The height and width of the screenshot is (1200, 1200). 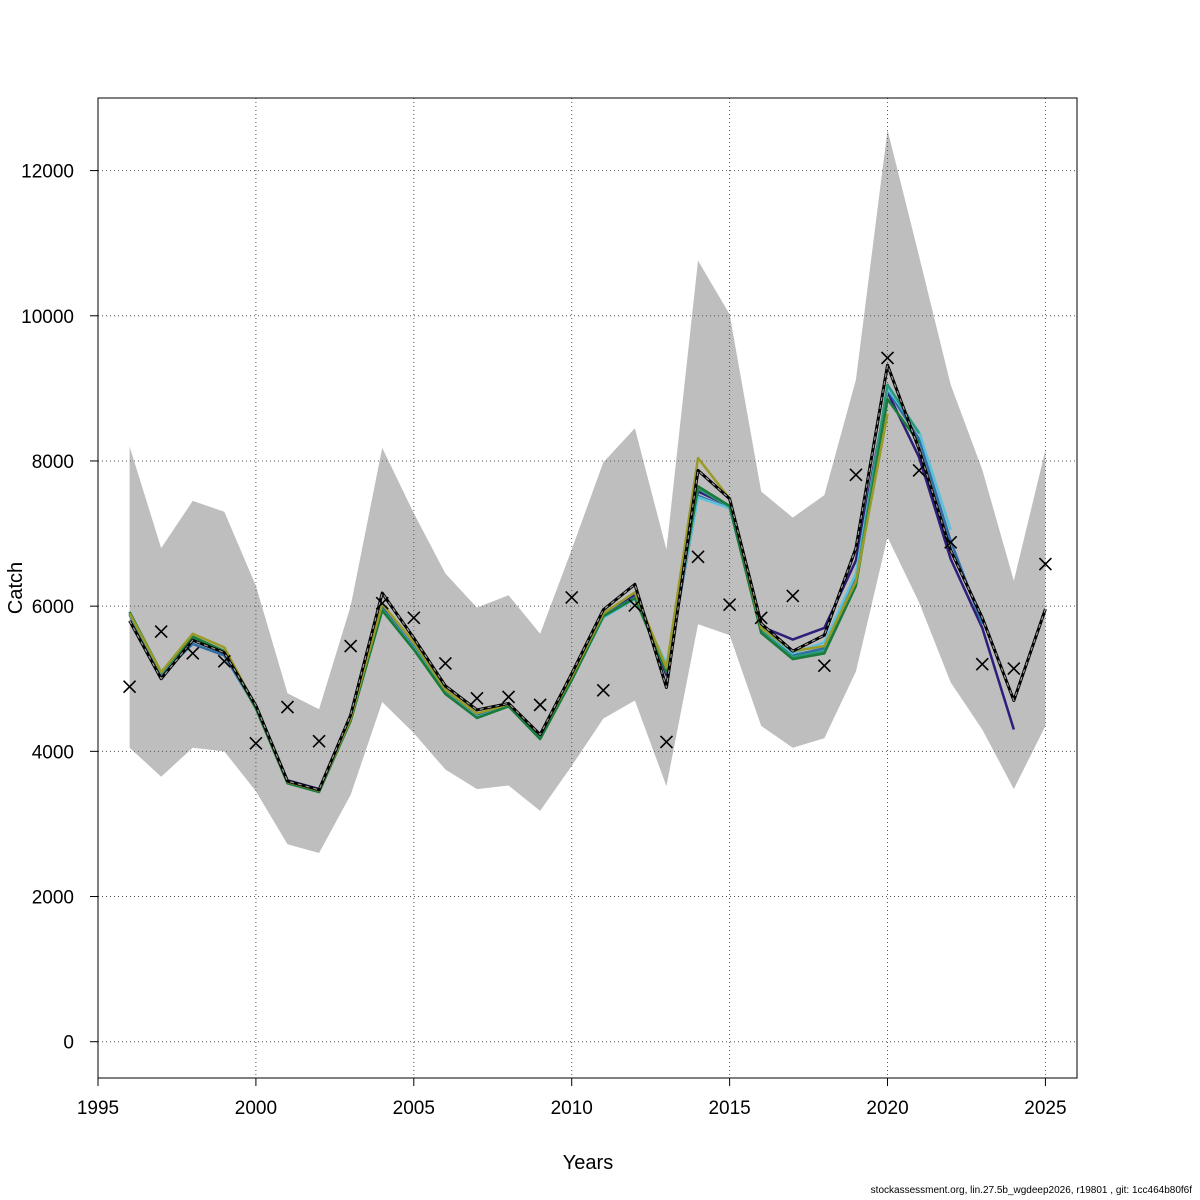 I want to click on x-tick-label-2000: 2000, so click(x=256, y=1108).